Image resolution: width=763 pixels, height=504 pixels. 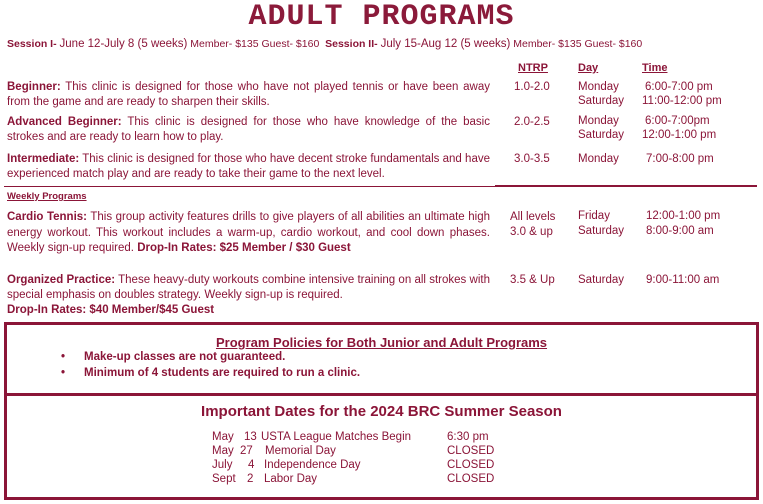 What do you see at coordinates (64, 122) in the screenshot?
I see `clinic-name: Advanced Beginner:` at bounding box center [64, 122].